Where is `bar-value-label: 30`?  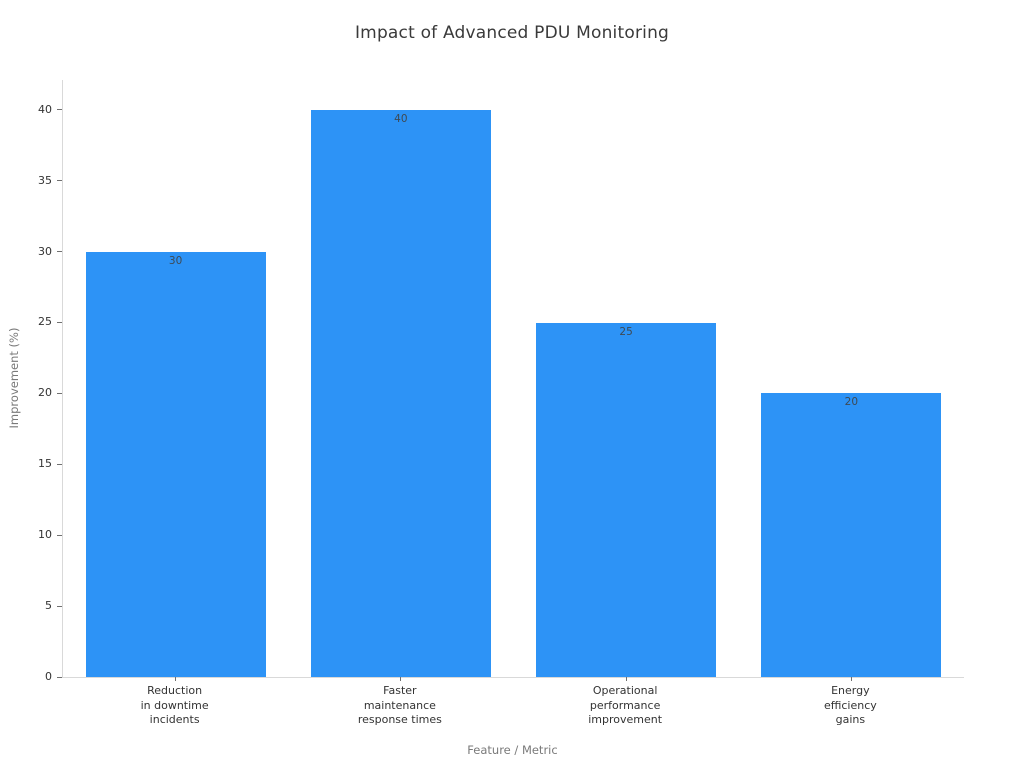 bar-value-label: 30 is located at coordinates (175, 260).